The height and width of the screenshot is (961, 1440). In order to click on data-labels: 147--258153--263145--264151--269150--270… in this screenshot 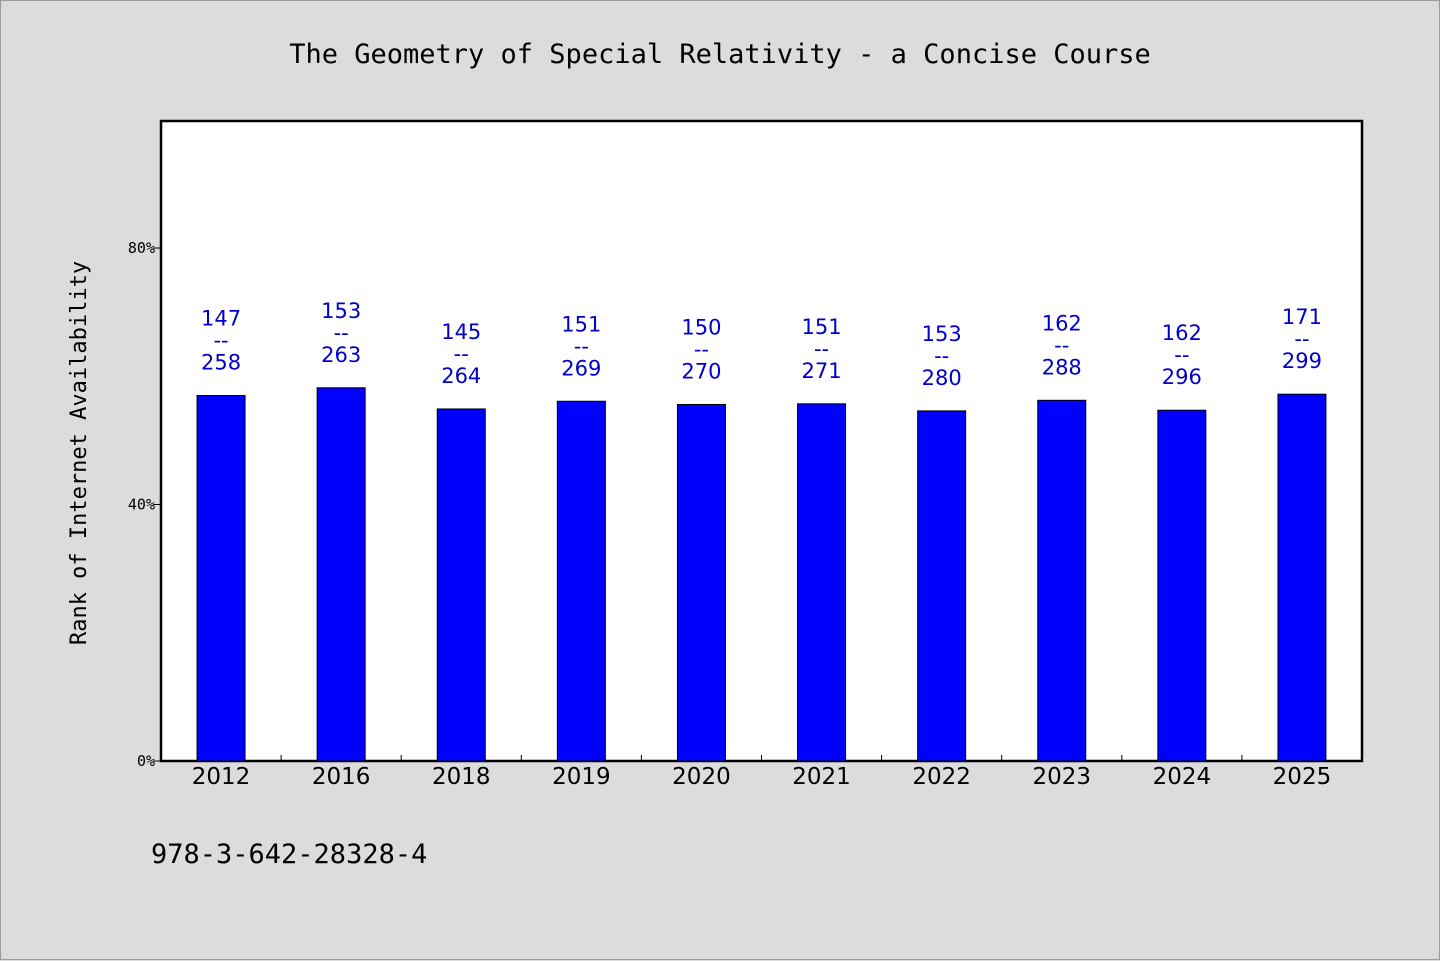, I will do `click(761, 344)`.